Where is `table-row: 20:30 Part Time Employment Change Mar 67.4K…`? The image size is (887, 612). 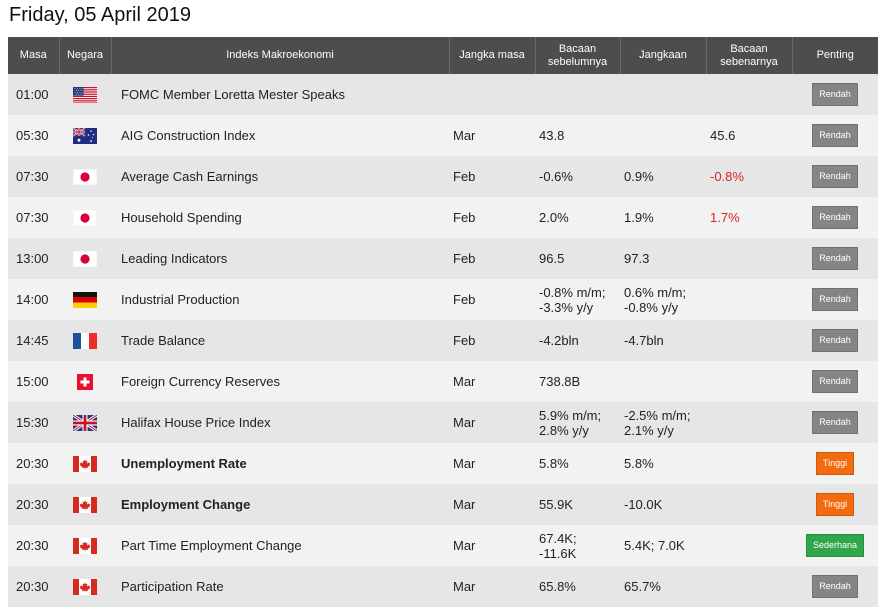 table-row: 20:30 Part Time Employment Change Mar 67.4K… is located at coordinates (443, 545).